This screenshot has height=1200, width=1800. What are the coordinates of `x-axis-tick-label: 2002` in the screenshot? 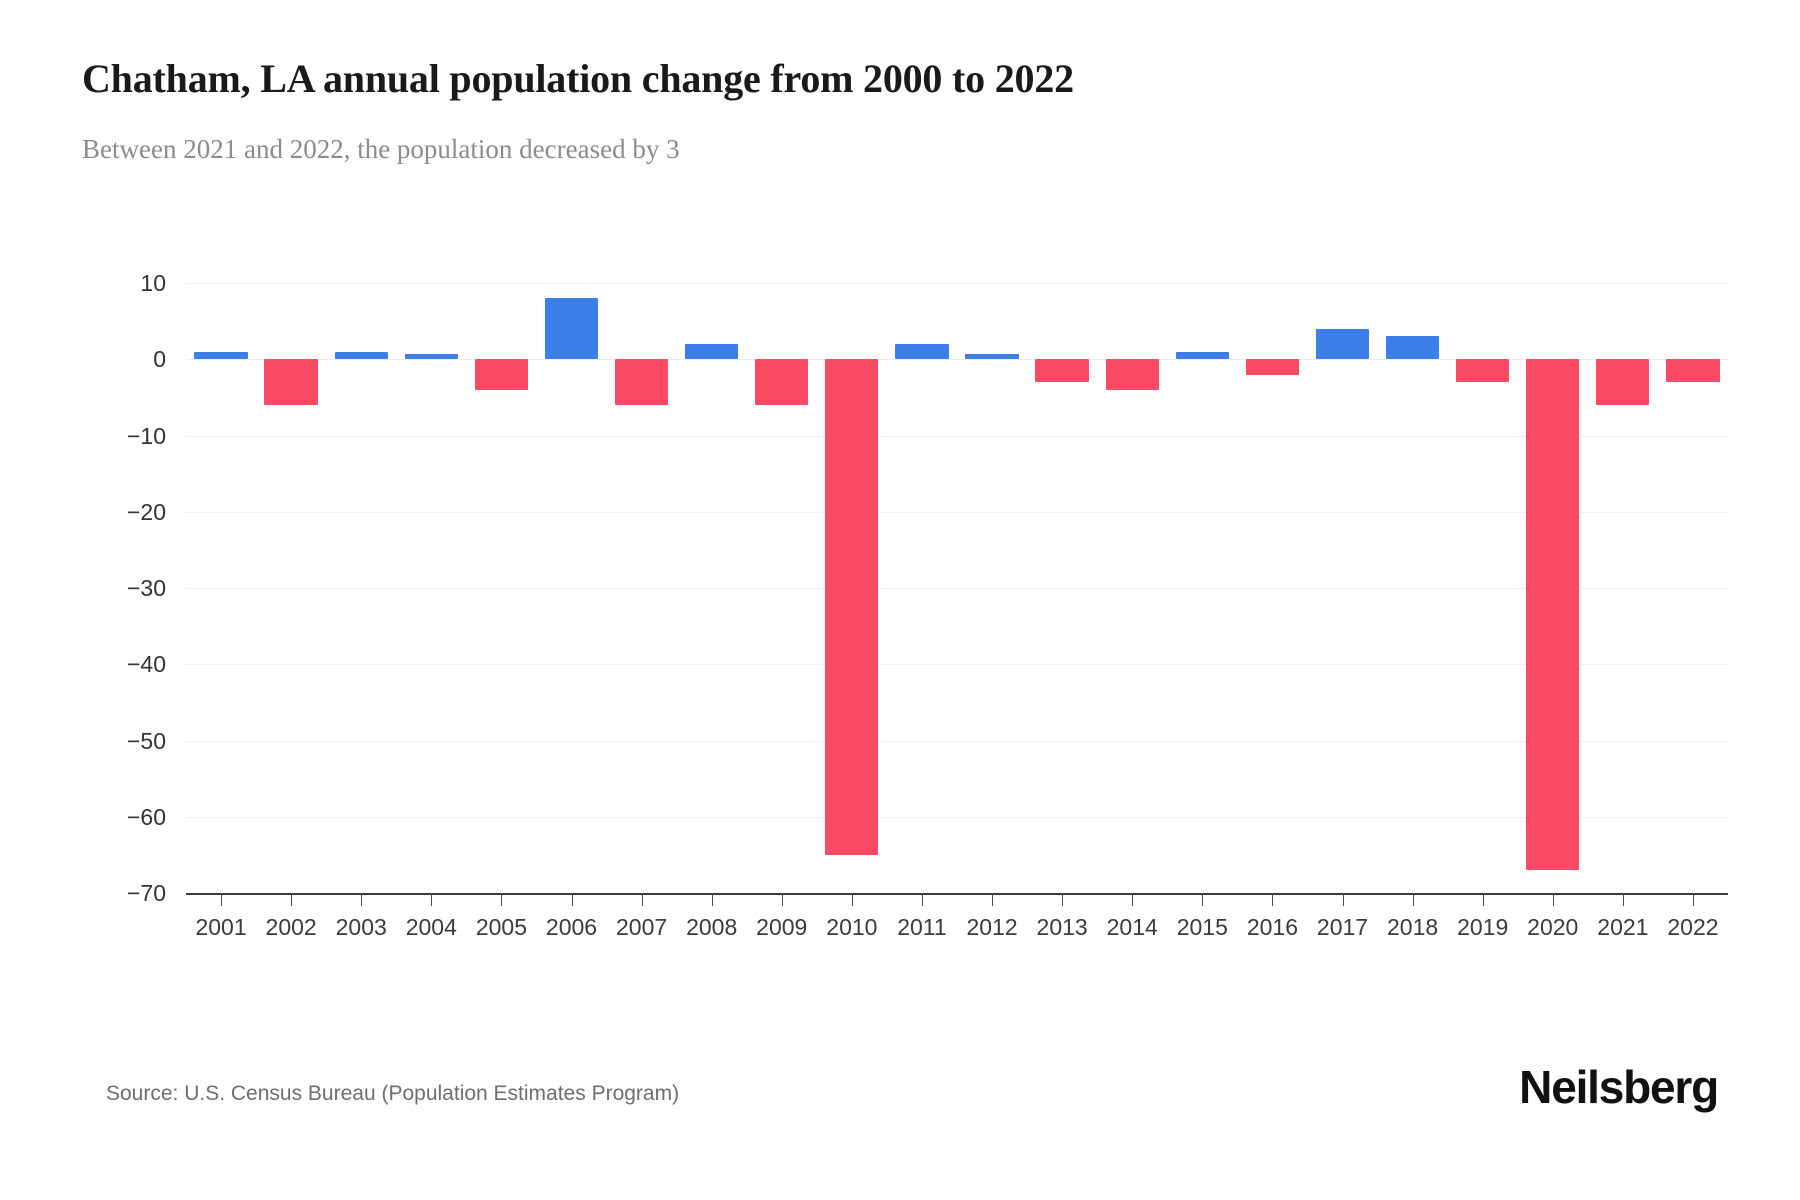 It's located at (291, 927).